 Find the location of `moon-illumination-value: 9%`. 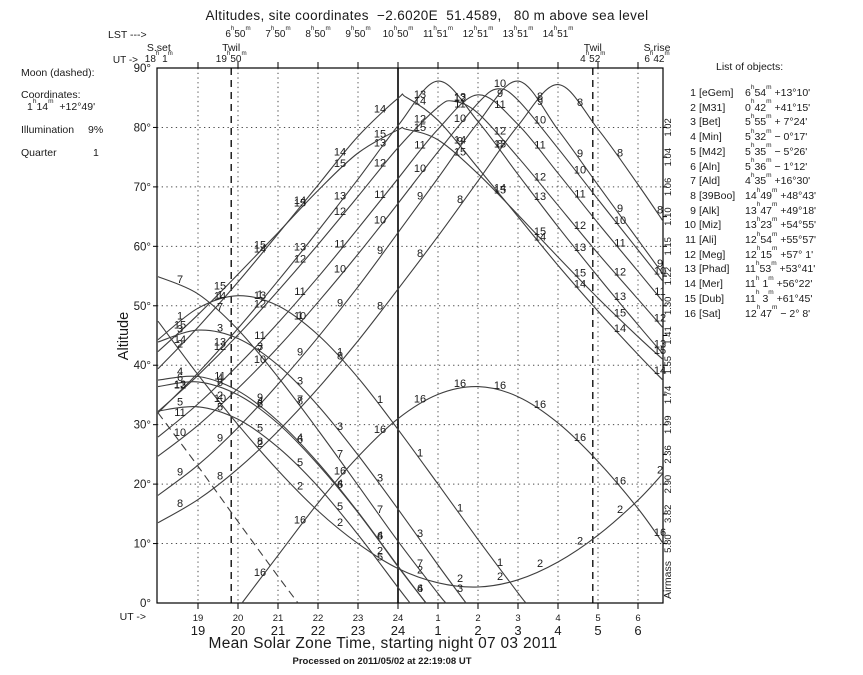

moon-illumination-value: 9% is located at coordinates (96, 130).